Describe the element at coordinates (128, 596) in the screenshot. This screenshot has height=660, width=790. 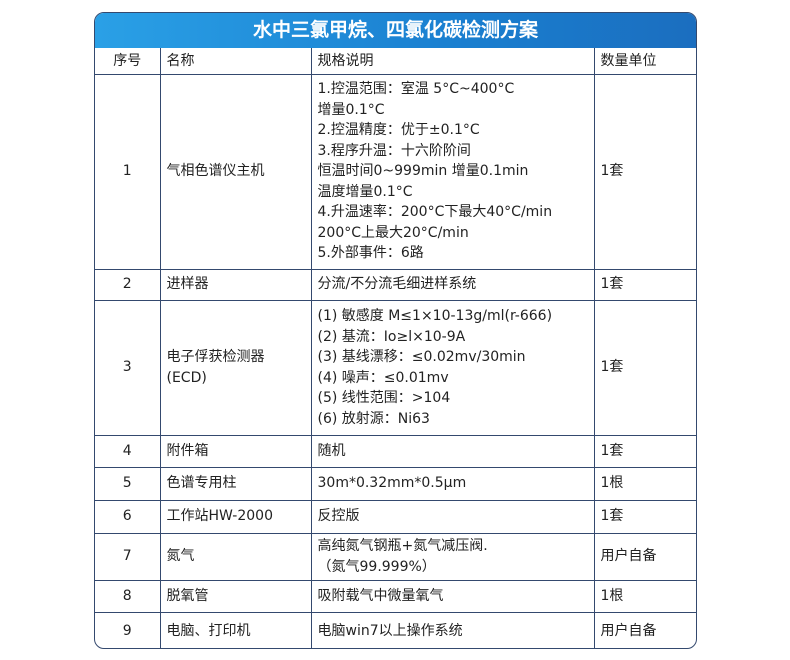
I see `row-number: 8` at that location.